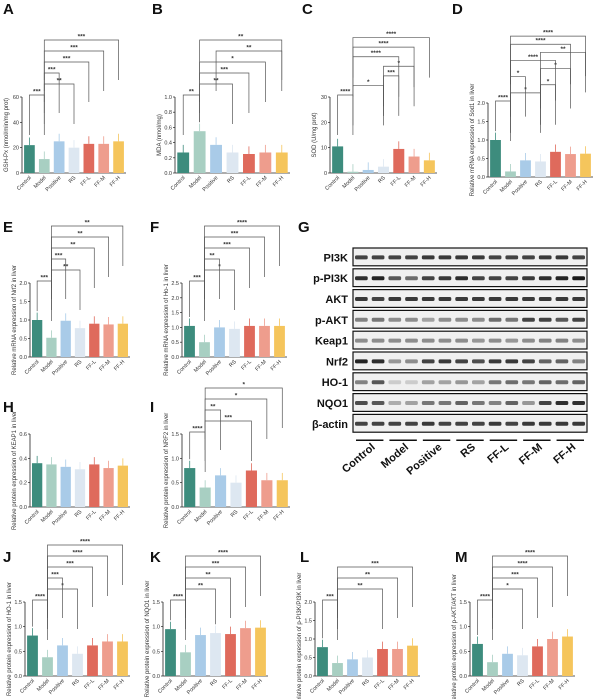 The image size is (600, 699). What do you see at coordinates (337, 362) in the screenshot?
I see `protein-label: Nrf2` at bounding box center [337, 362].